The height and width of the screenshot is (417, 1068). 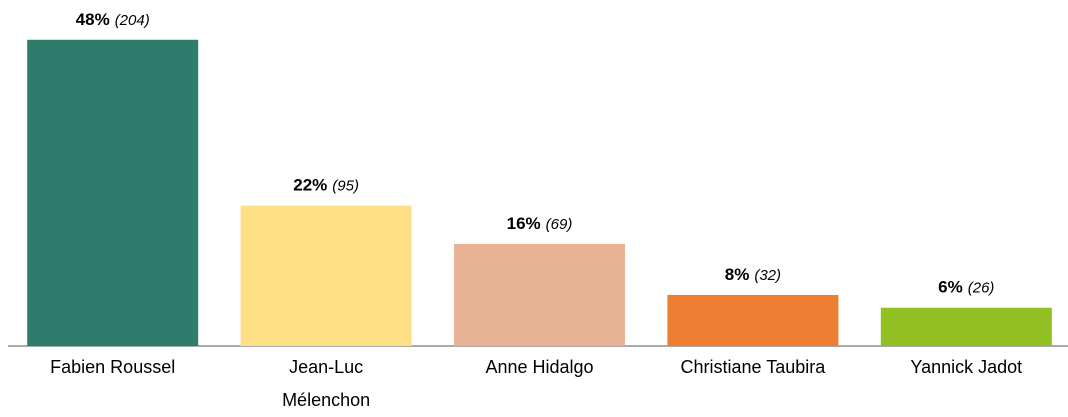 I want to click on count-label: (204), so click(x=132, y=20).